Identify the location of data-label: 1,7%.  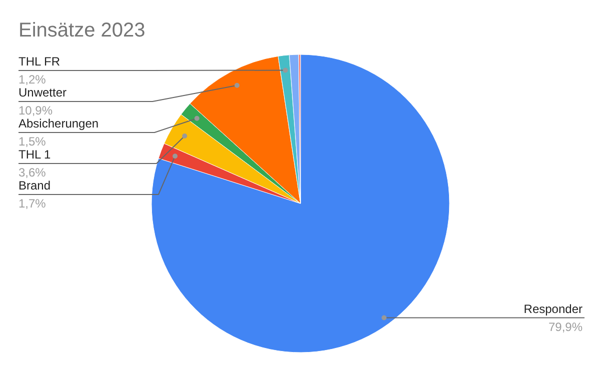
(32, 203).